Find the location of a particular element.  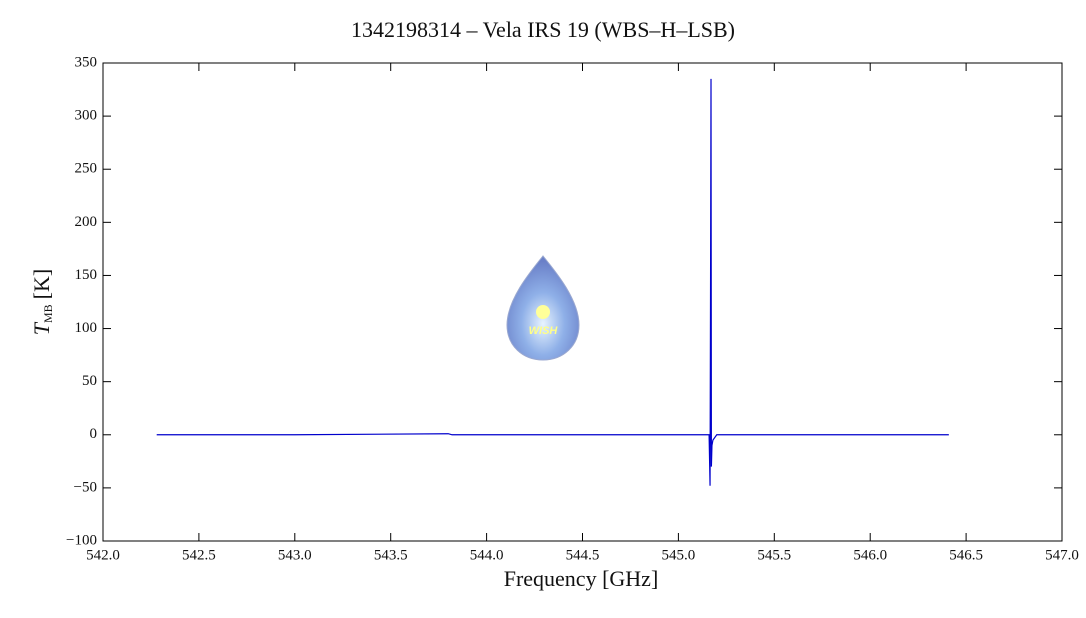

x-tick-label: 543.0 is located at coordinates (295, 555).